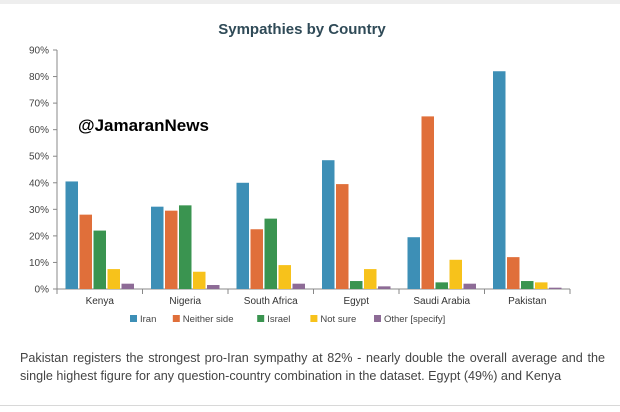  I want to click on bar-israel-pakistan, so click(527, 285).